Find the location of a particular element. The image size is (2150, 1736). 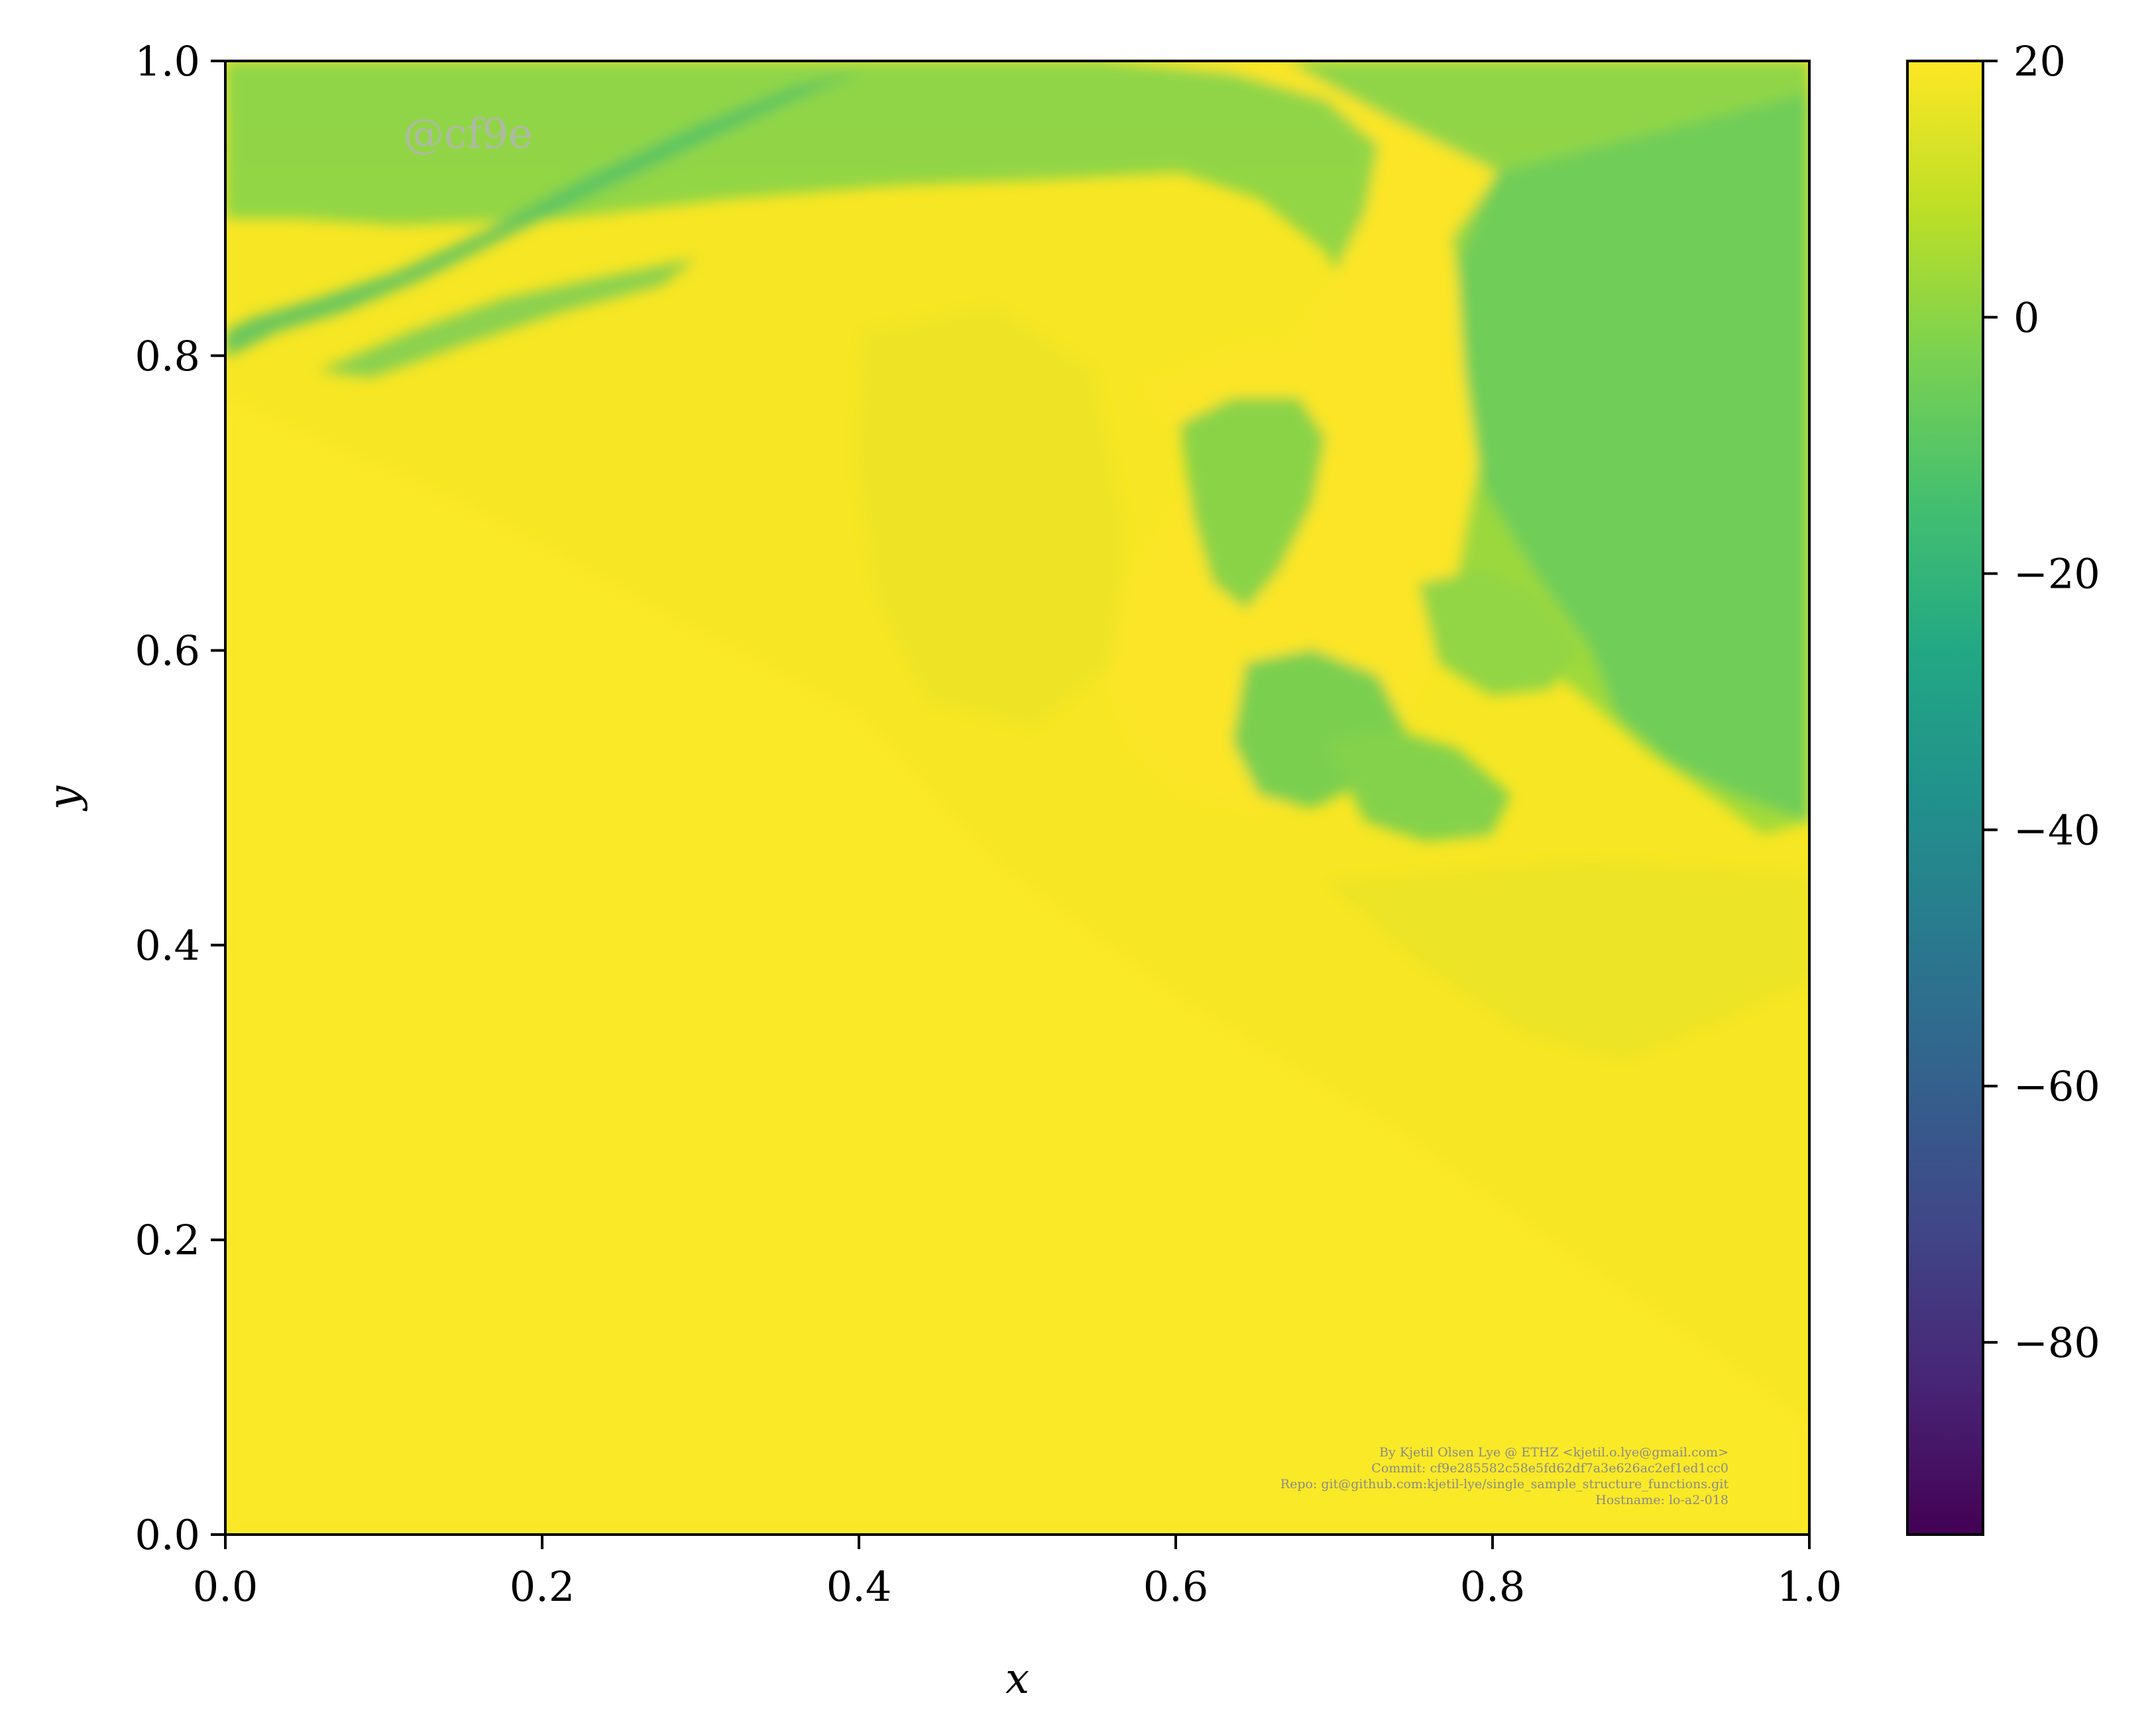

y-tick-label: 0.6 is located at coordinates (167, 651).